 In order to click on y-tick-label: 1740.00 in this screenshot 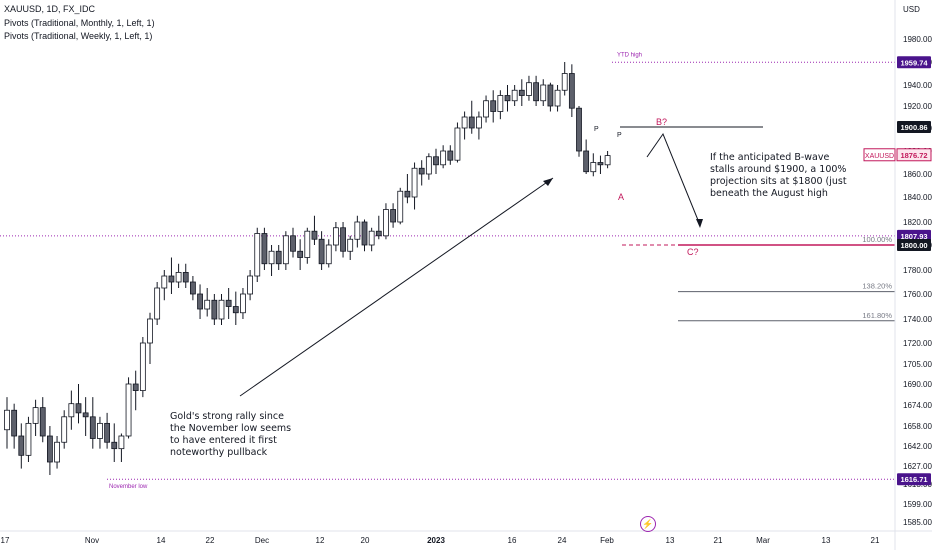, I will do `click(917, 319)`.